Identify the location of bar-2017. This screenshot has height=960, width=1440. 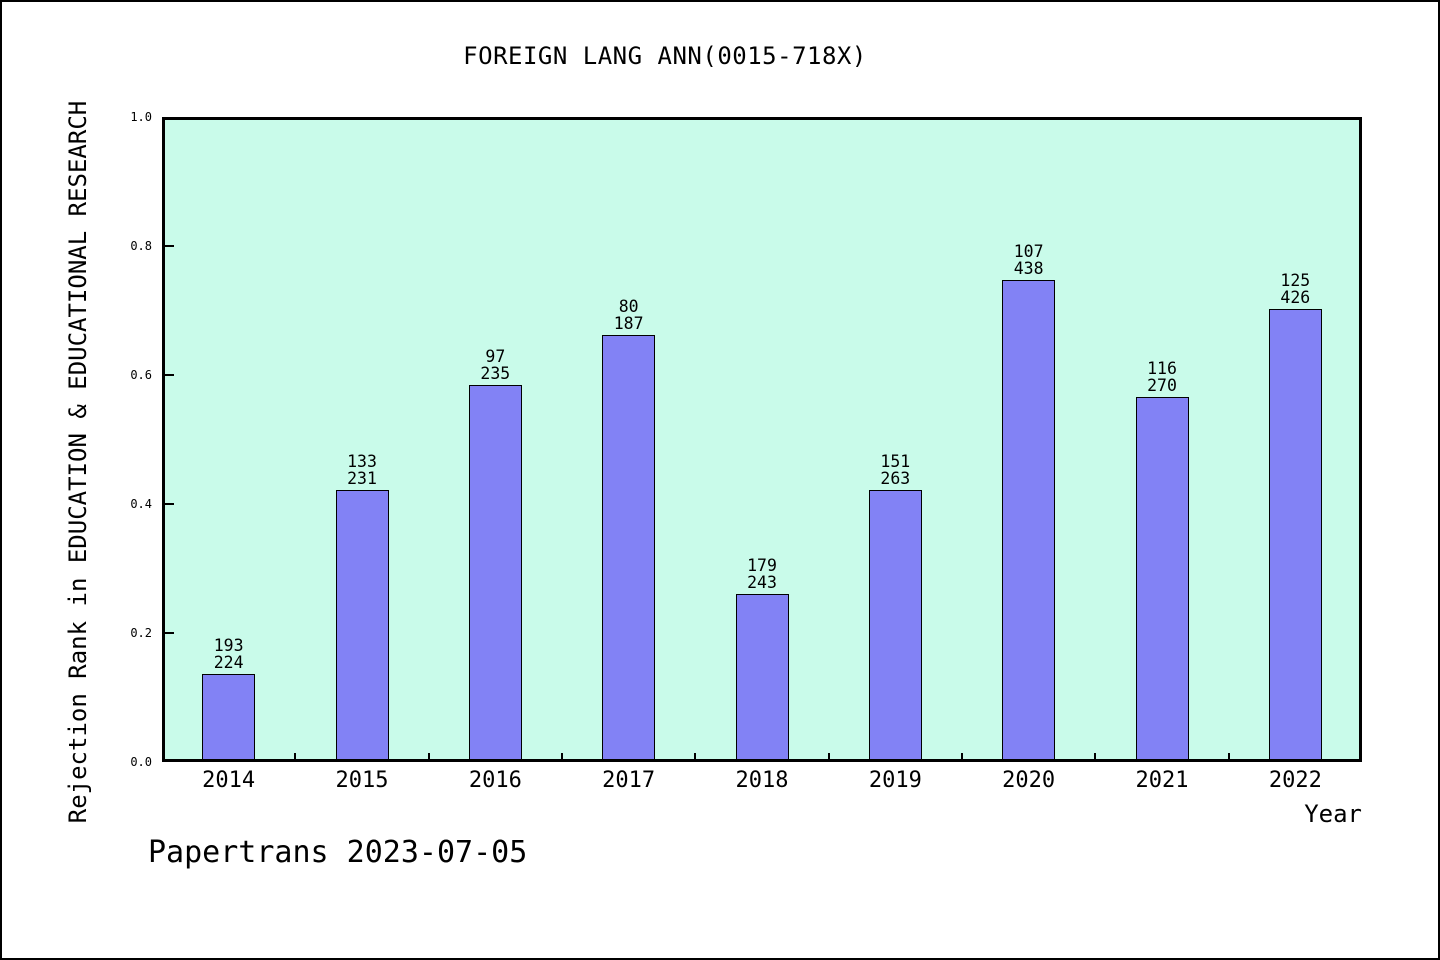
(629, 548).